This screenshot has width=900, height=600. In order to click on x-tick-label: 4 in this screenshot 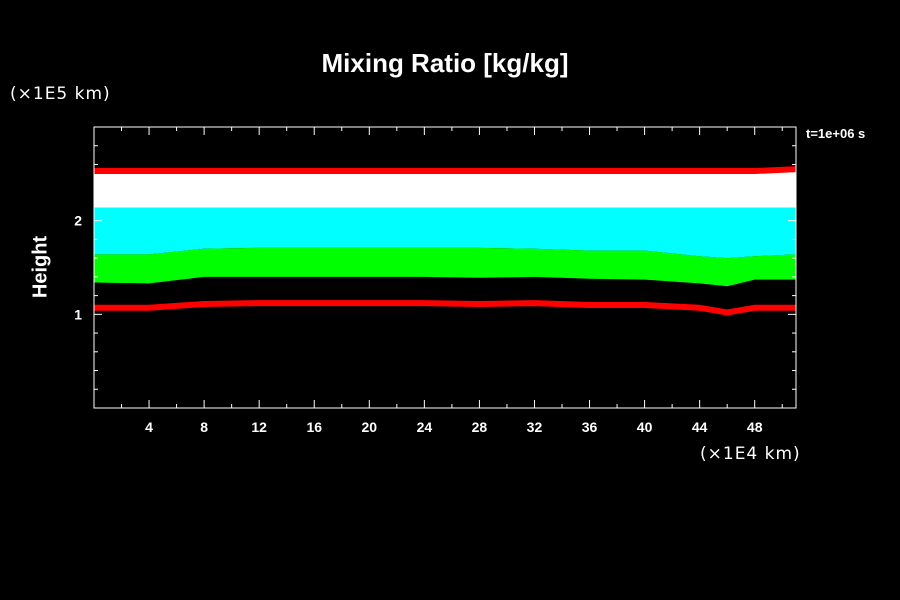, I will do `click(149, 427)`.